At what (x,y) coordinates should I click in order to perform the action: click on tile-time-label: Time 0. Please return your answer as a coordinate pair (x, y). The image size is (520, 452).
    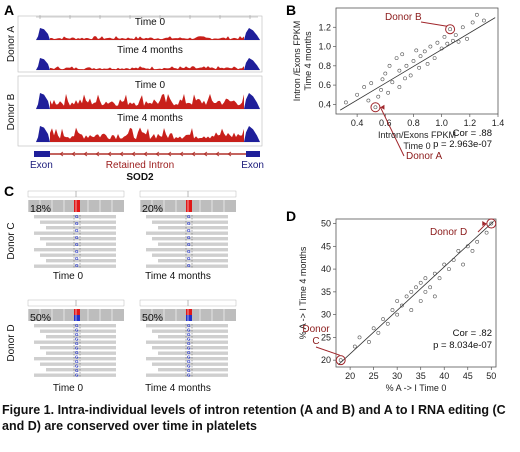
    Looking at the image, I should click on (68, 276).